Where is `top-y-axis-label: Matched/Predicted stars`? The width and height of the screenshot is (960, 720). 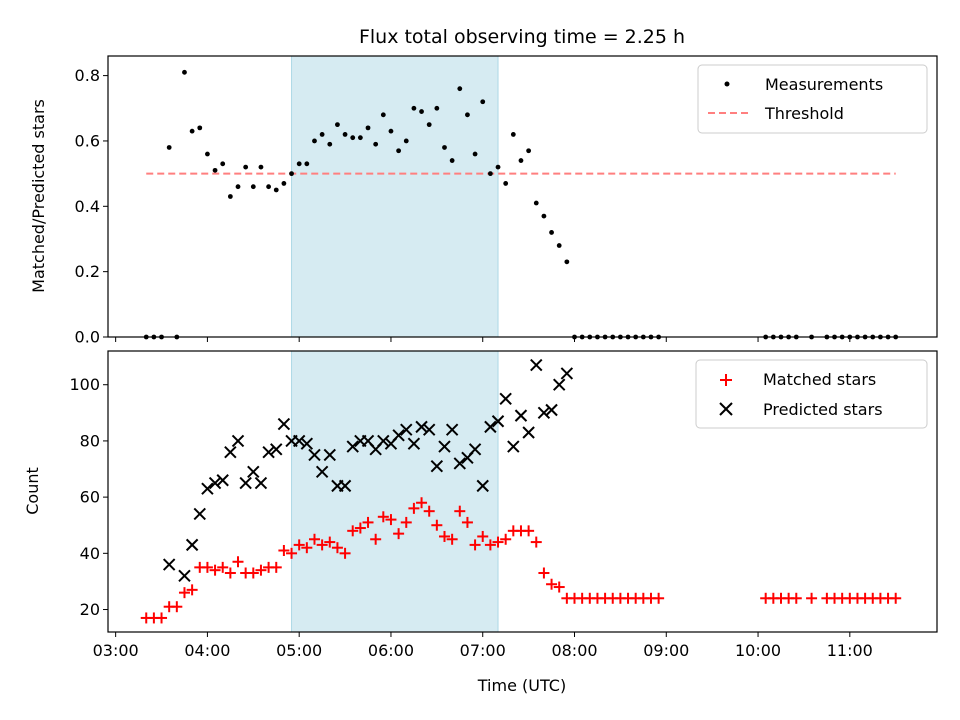 top-y-axis-label: Matched/Predicted stars is located at coordinates (38, 196).